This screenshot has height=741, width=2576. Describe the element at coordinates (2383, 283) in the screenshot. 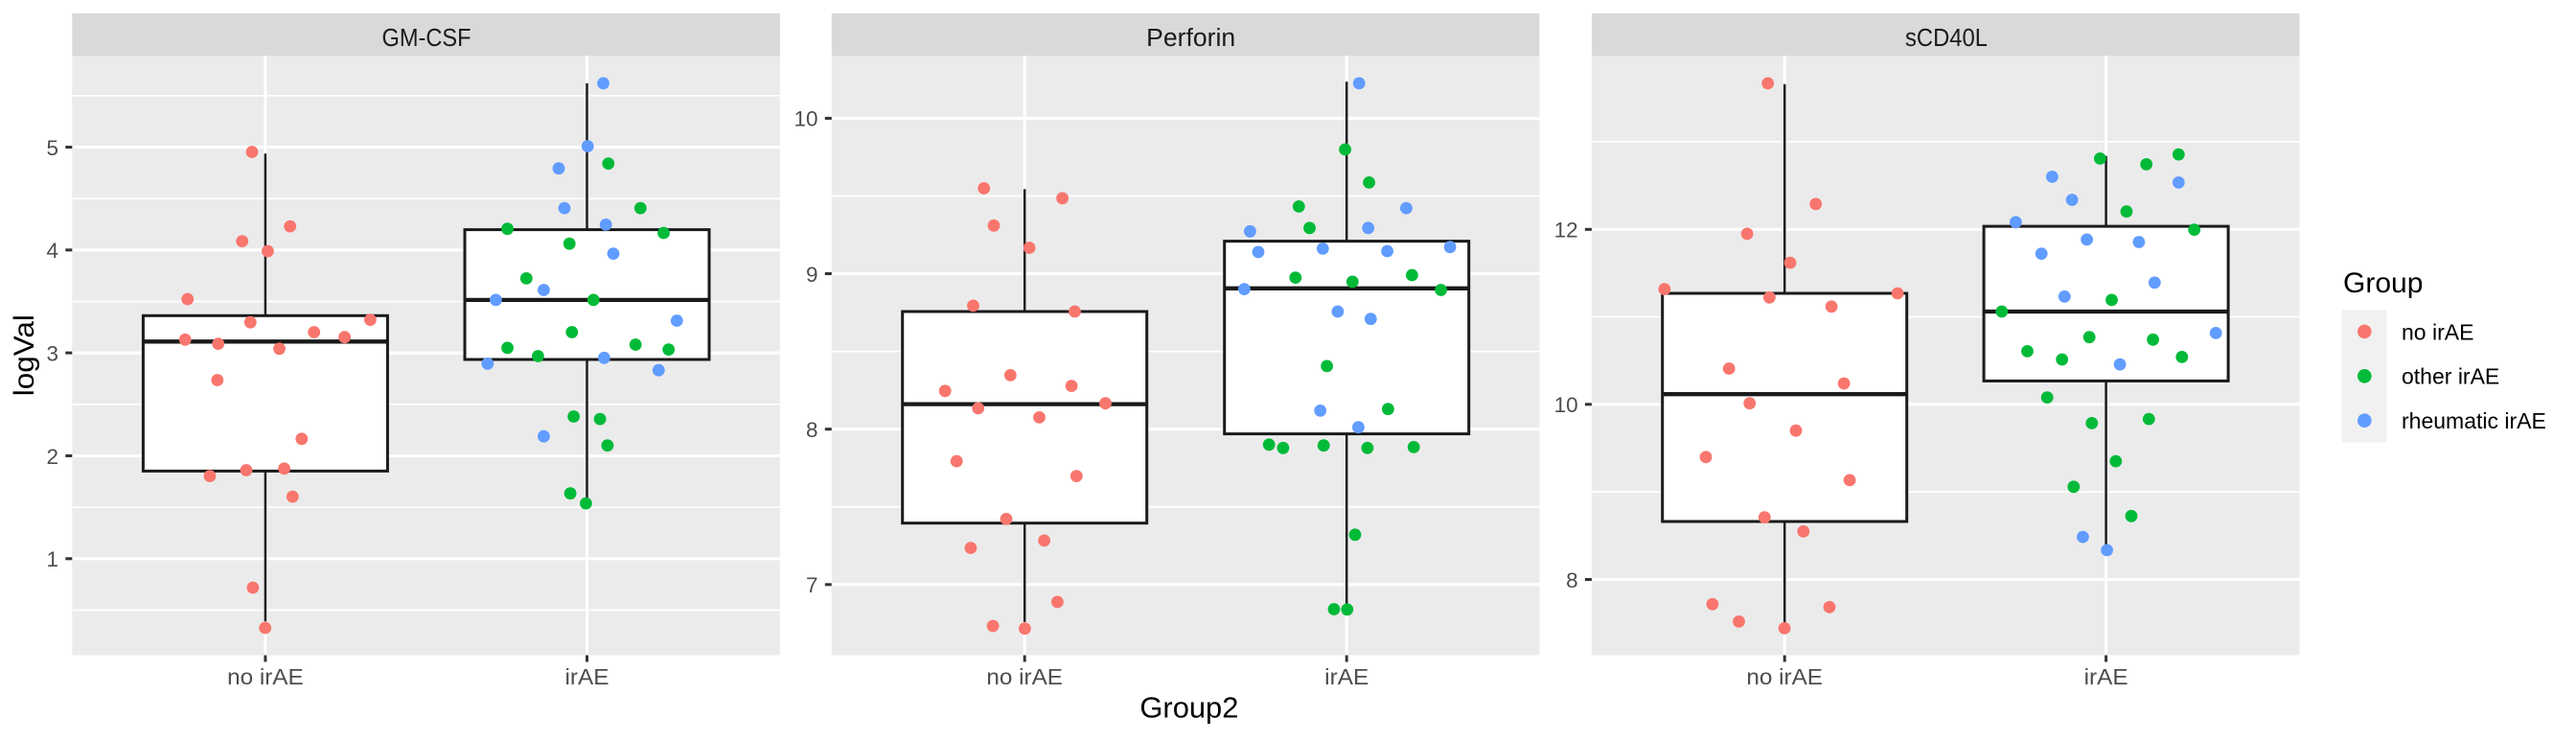

I see `svg-text: Group` at that location.